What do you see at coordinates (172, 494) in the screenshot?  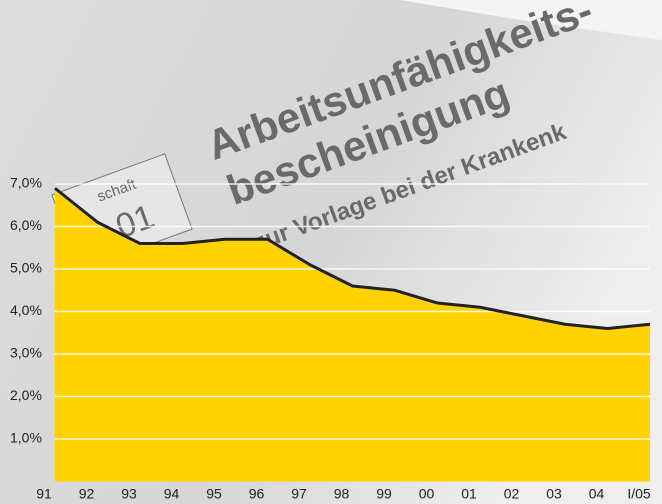 I see `x-tick-label: 94` at bounding box center [172, 494].